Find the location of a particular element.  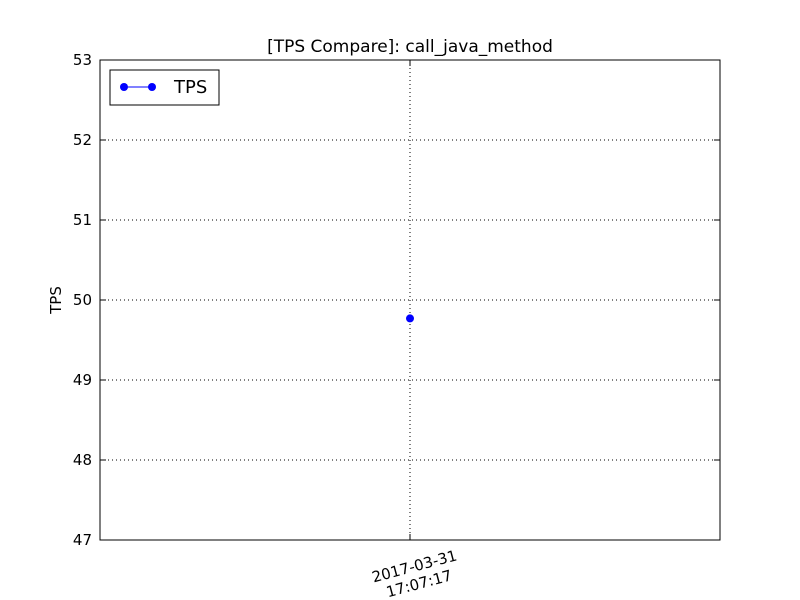

y-tick-label: 47 is located at coordinates (82, 540).